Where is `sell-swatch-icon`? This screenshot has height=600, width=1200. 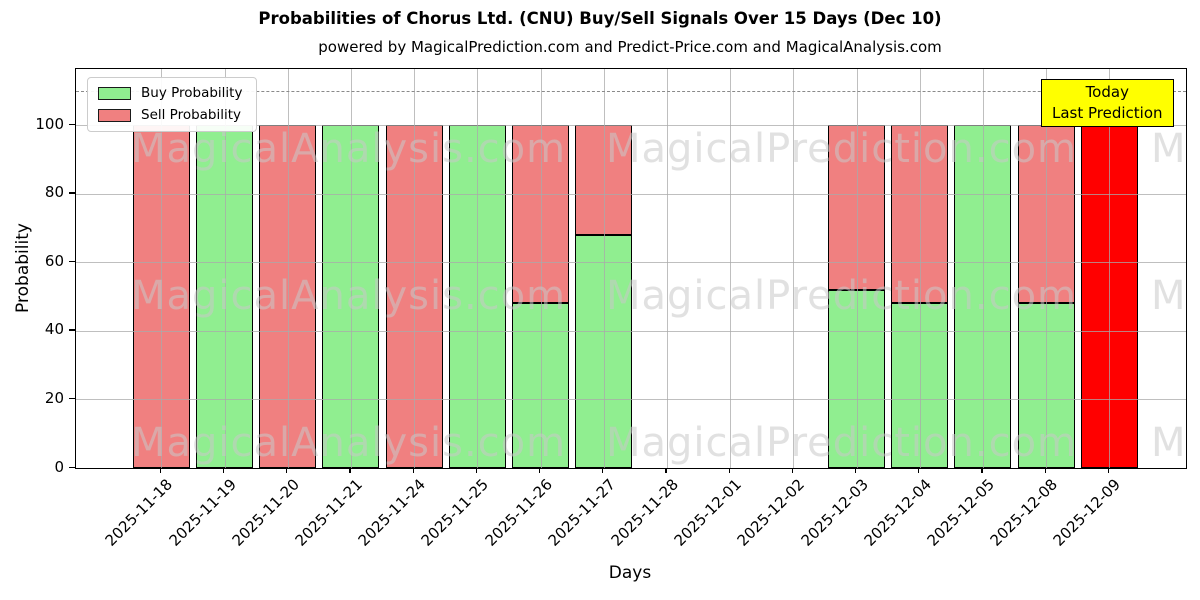 sell-swatch-icon is located at coordinates (114, 115).